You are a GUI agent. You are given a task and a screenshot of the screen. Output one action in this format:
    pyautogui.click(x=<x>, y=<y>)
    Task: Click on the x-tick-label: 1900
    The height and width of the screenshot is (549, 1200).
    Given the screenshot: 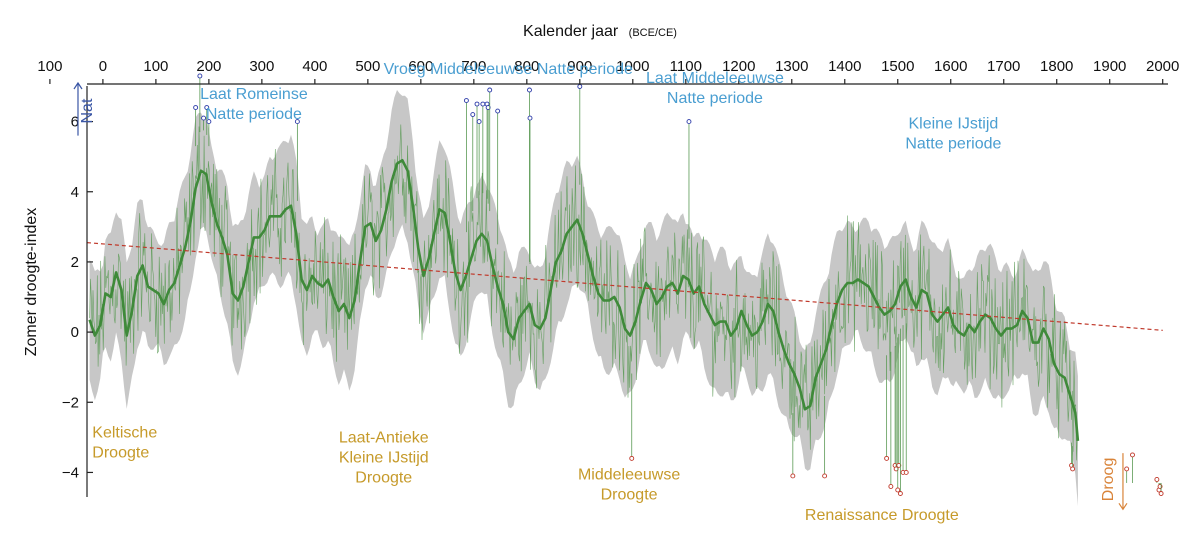 What is the action you would take?
    pyautogui.click(x=1109, y=66)
    